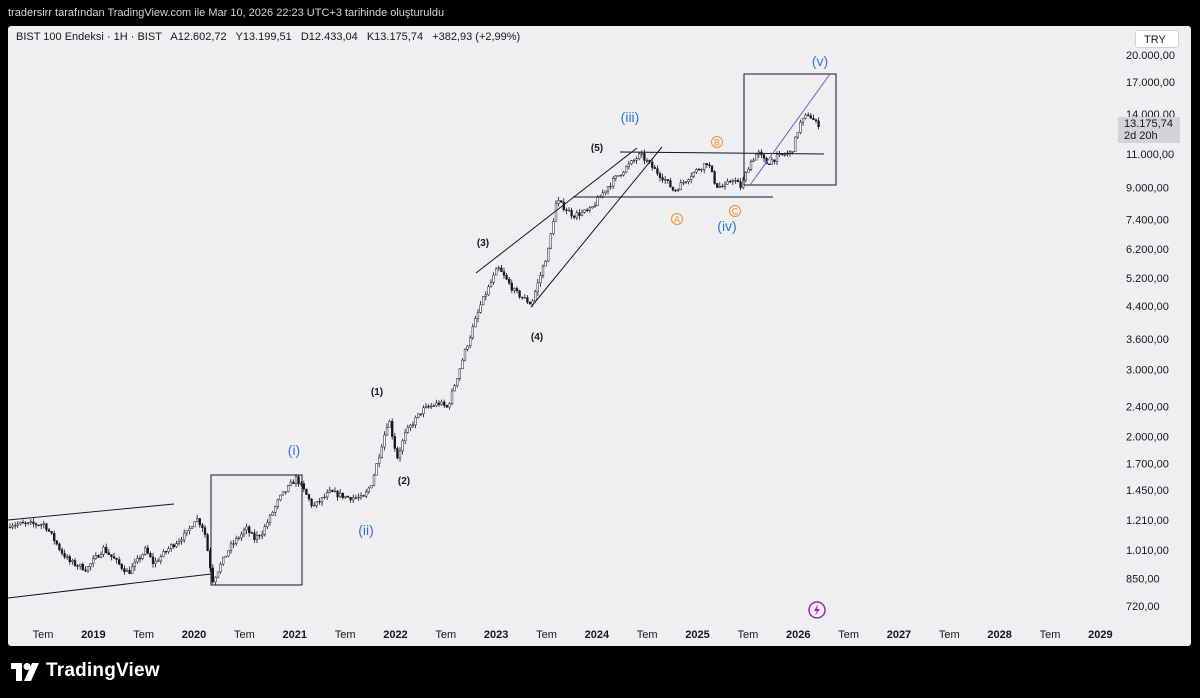 The width and height of the screenshot is (1200, 698). I want to click on high-value: Y13.199,51, so click(263, 37).